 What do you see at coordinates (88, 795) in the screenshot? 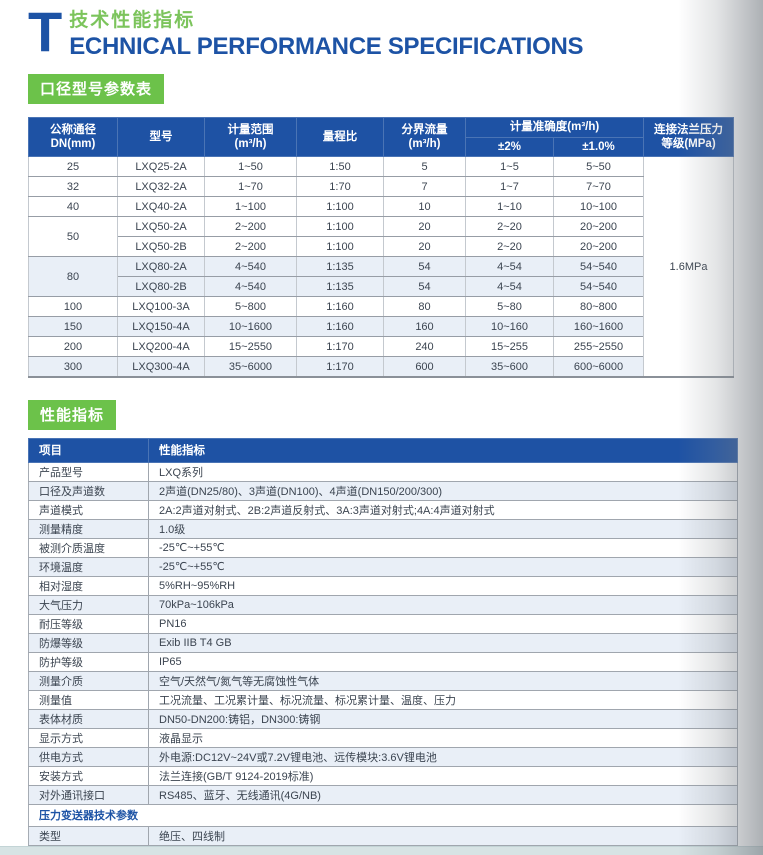
I see `performance-item-label: 对外通讯接口` at bounding box center [88, 795].